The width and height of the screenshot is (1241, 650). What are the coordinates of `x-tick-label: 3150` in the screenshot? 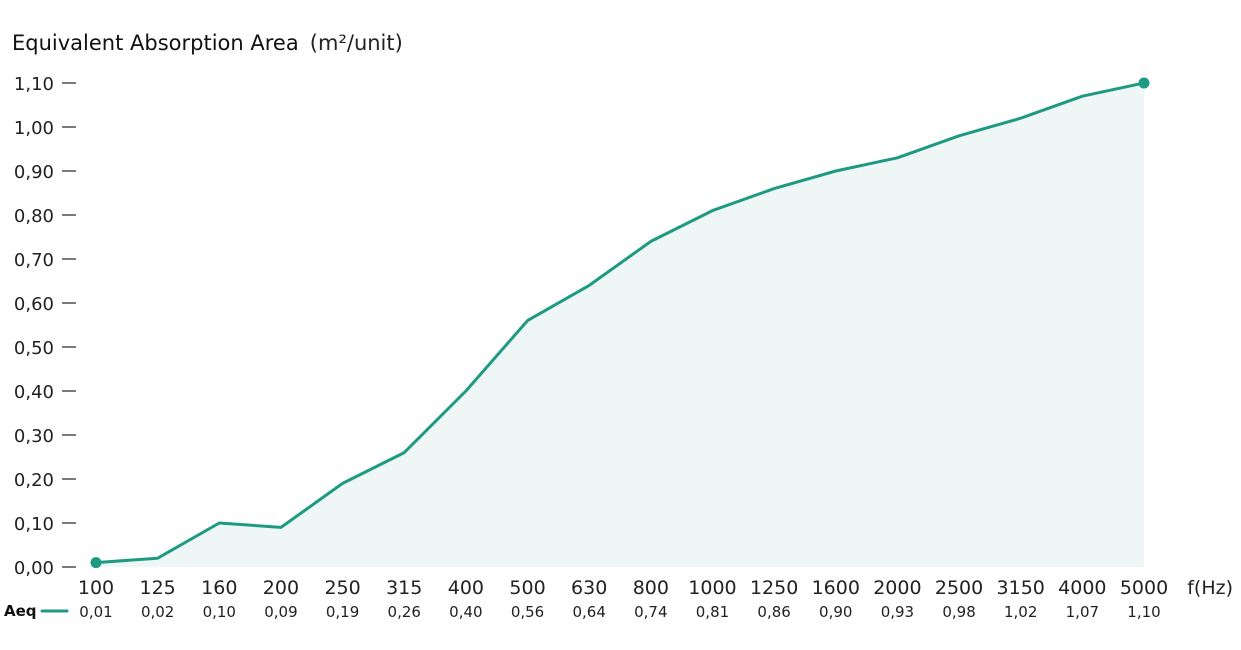 It's located at (1021, 588).